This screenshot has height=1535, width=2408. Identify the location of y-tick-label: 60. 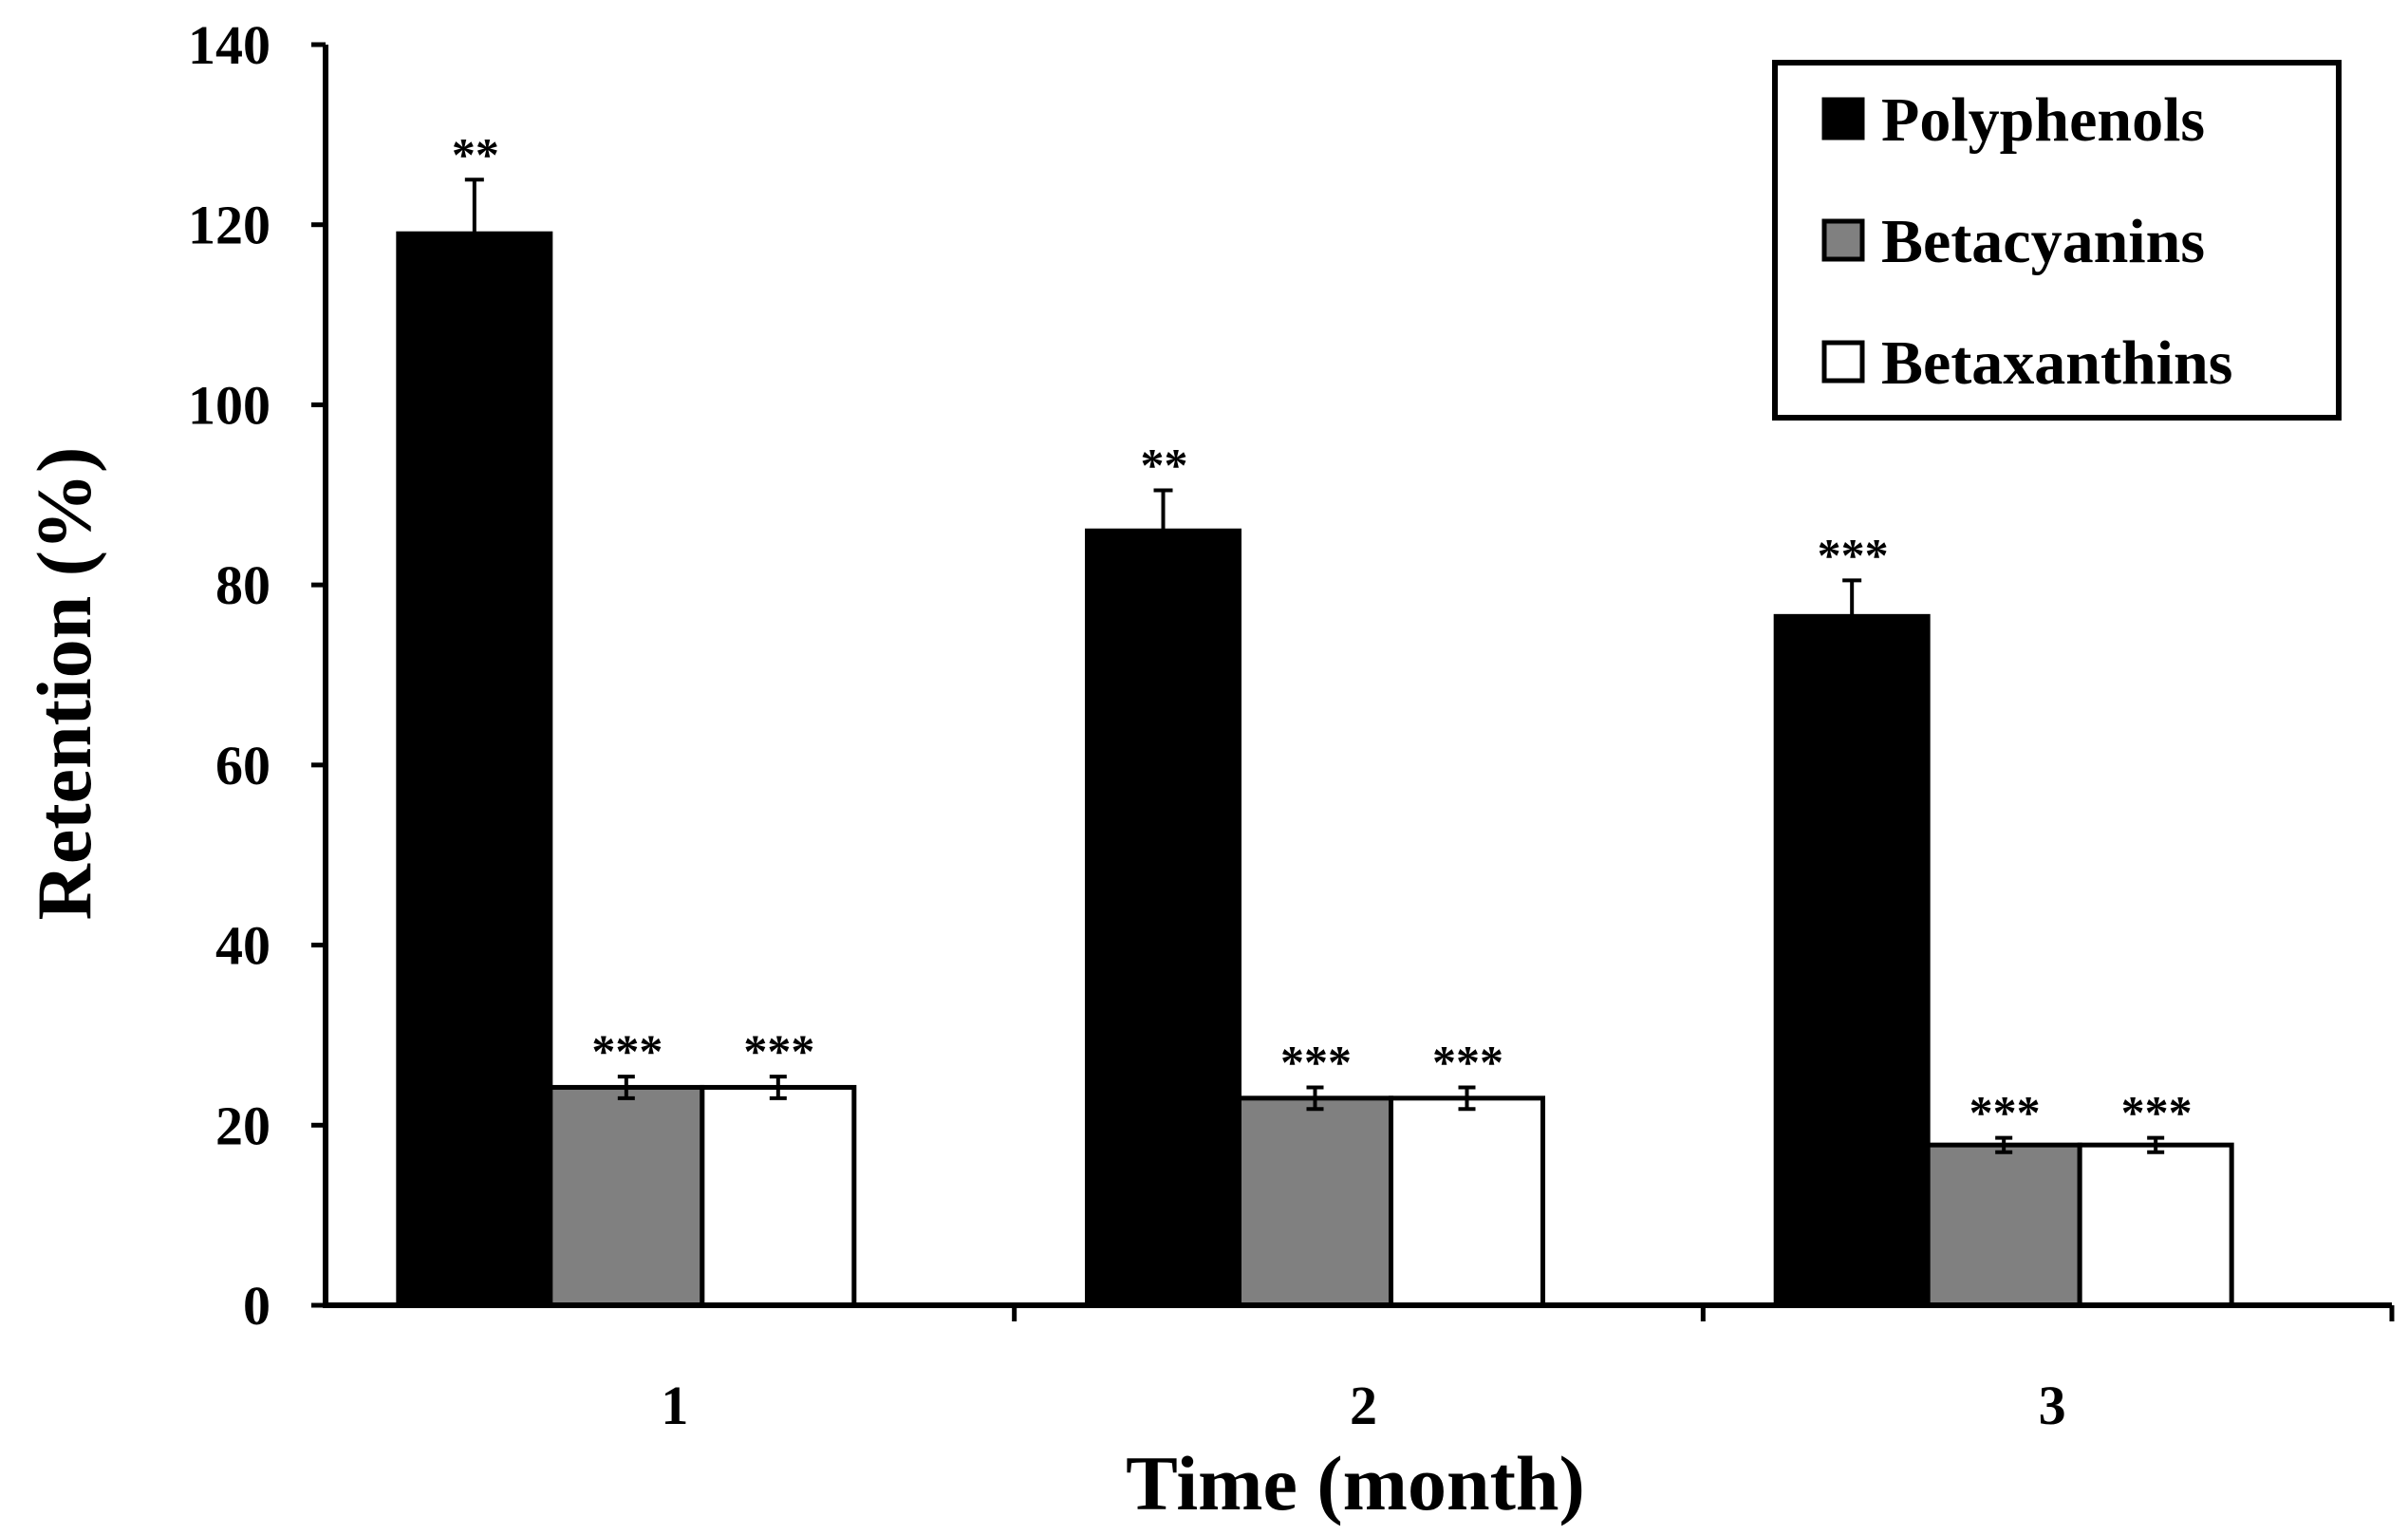
(243, 765).